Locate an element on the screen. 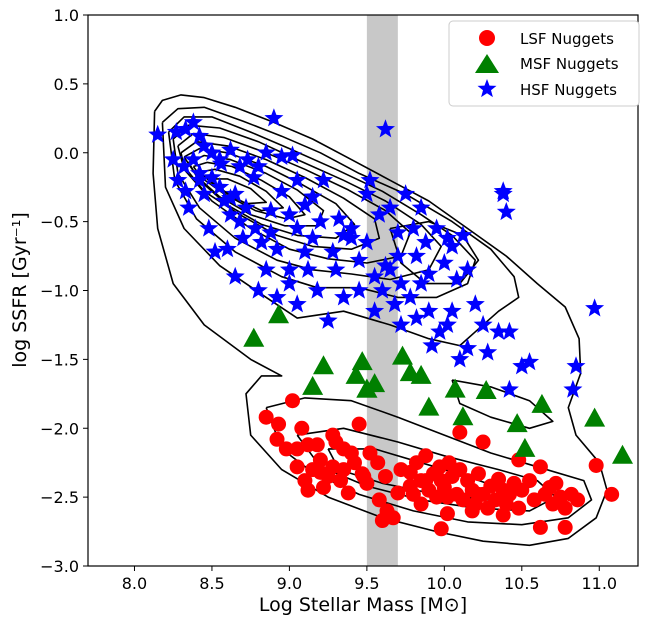 The height and width of the screenshot is (618, 652). y-axis-label: log SSFR [Gyr⁻¹] is located at coordinates (20, 290).